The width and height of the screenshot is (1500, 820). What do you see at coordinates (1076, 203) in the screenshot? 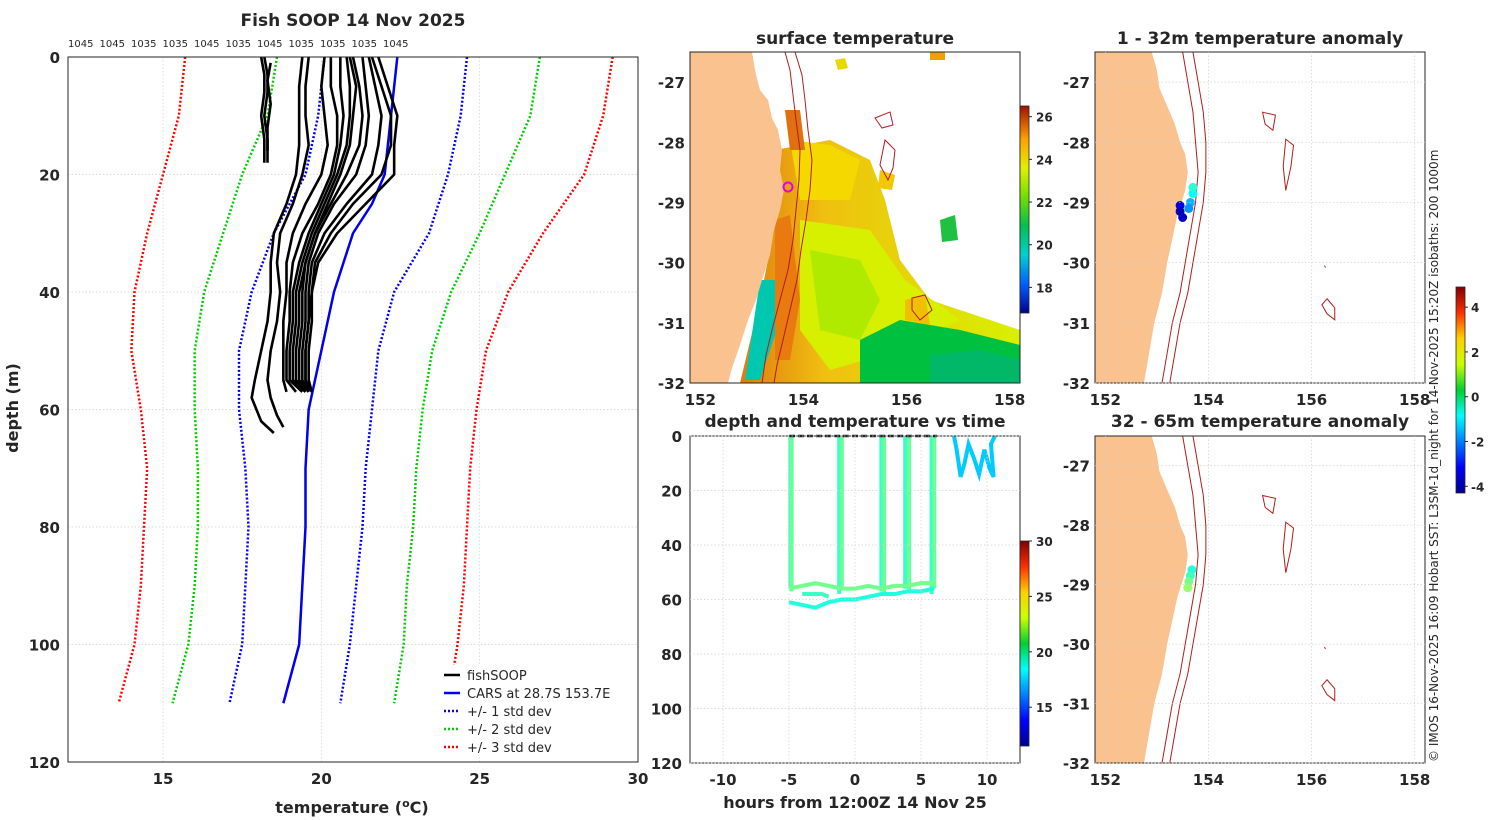
I see `map-ytick: -29` at bounding box center [1076, 203].